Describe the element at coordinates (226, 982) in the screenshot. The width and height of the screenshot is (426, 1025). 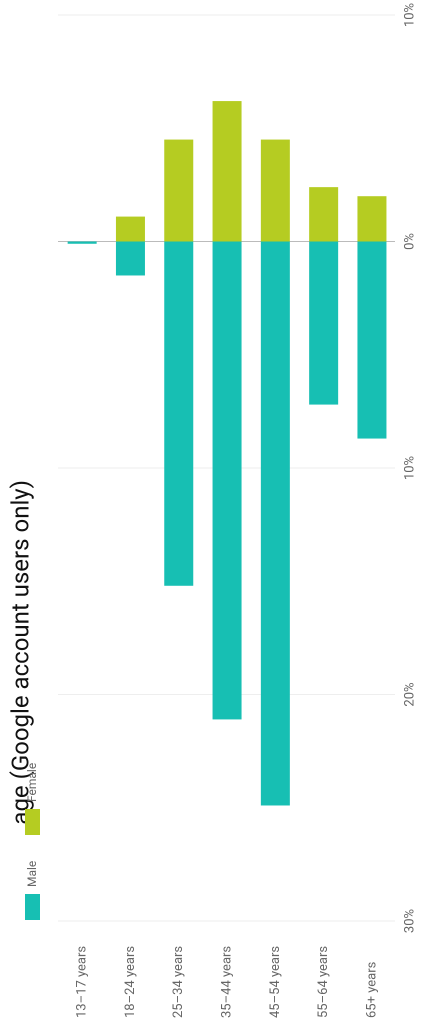
I see `x-tick-label: 35–44 years` at that location.